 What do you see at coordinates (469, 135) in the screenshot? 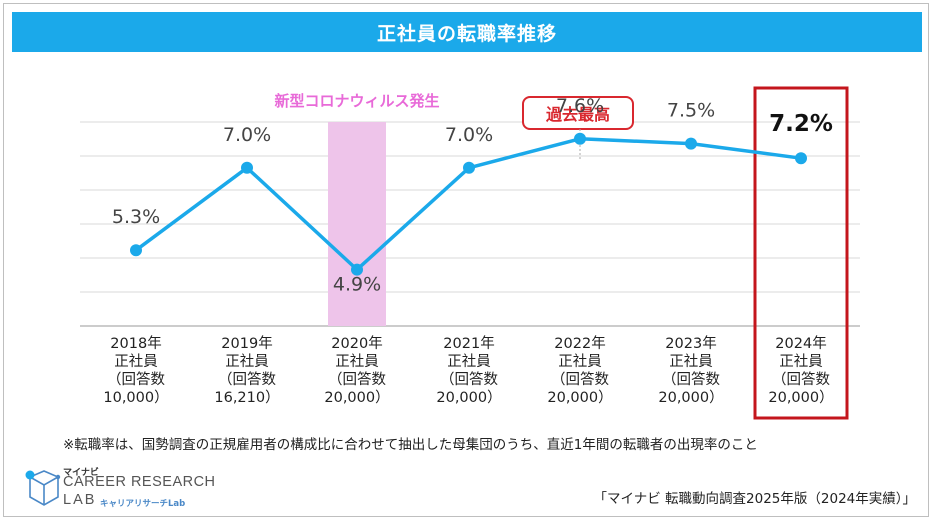
I see `value-label-2021: 7.0%` at bounding box center [469, 135].